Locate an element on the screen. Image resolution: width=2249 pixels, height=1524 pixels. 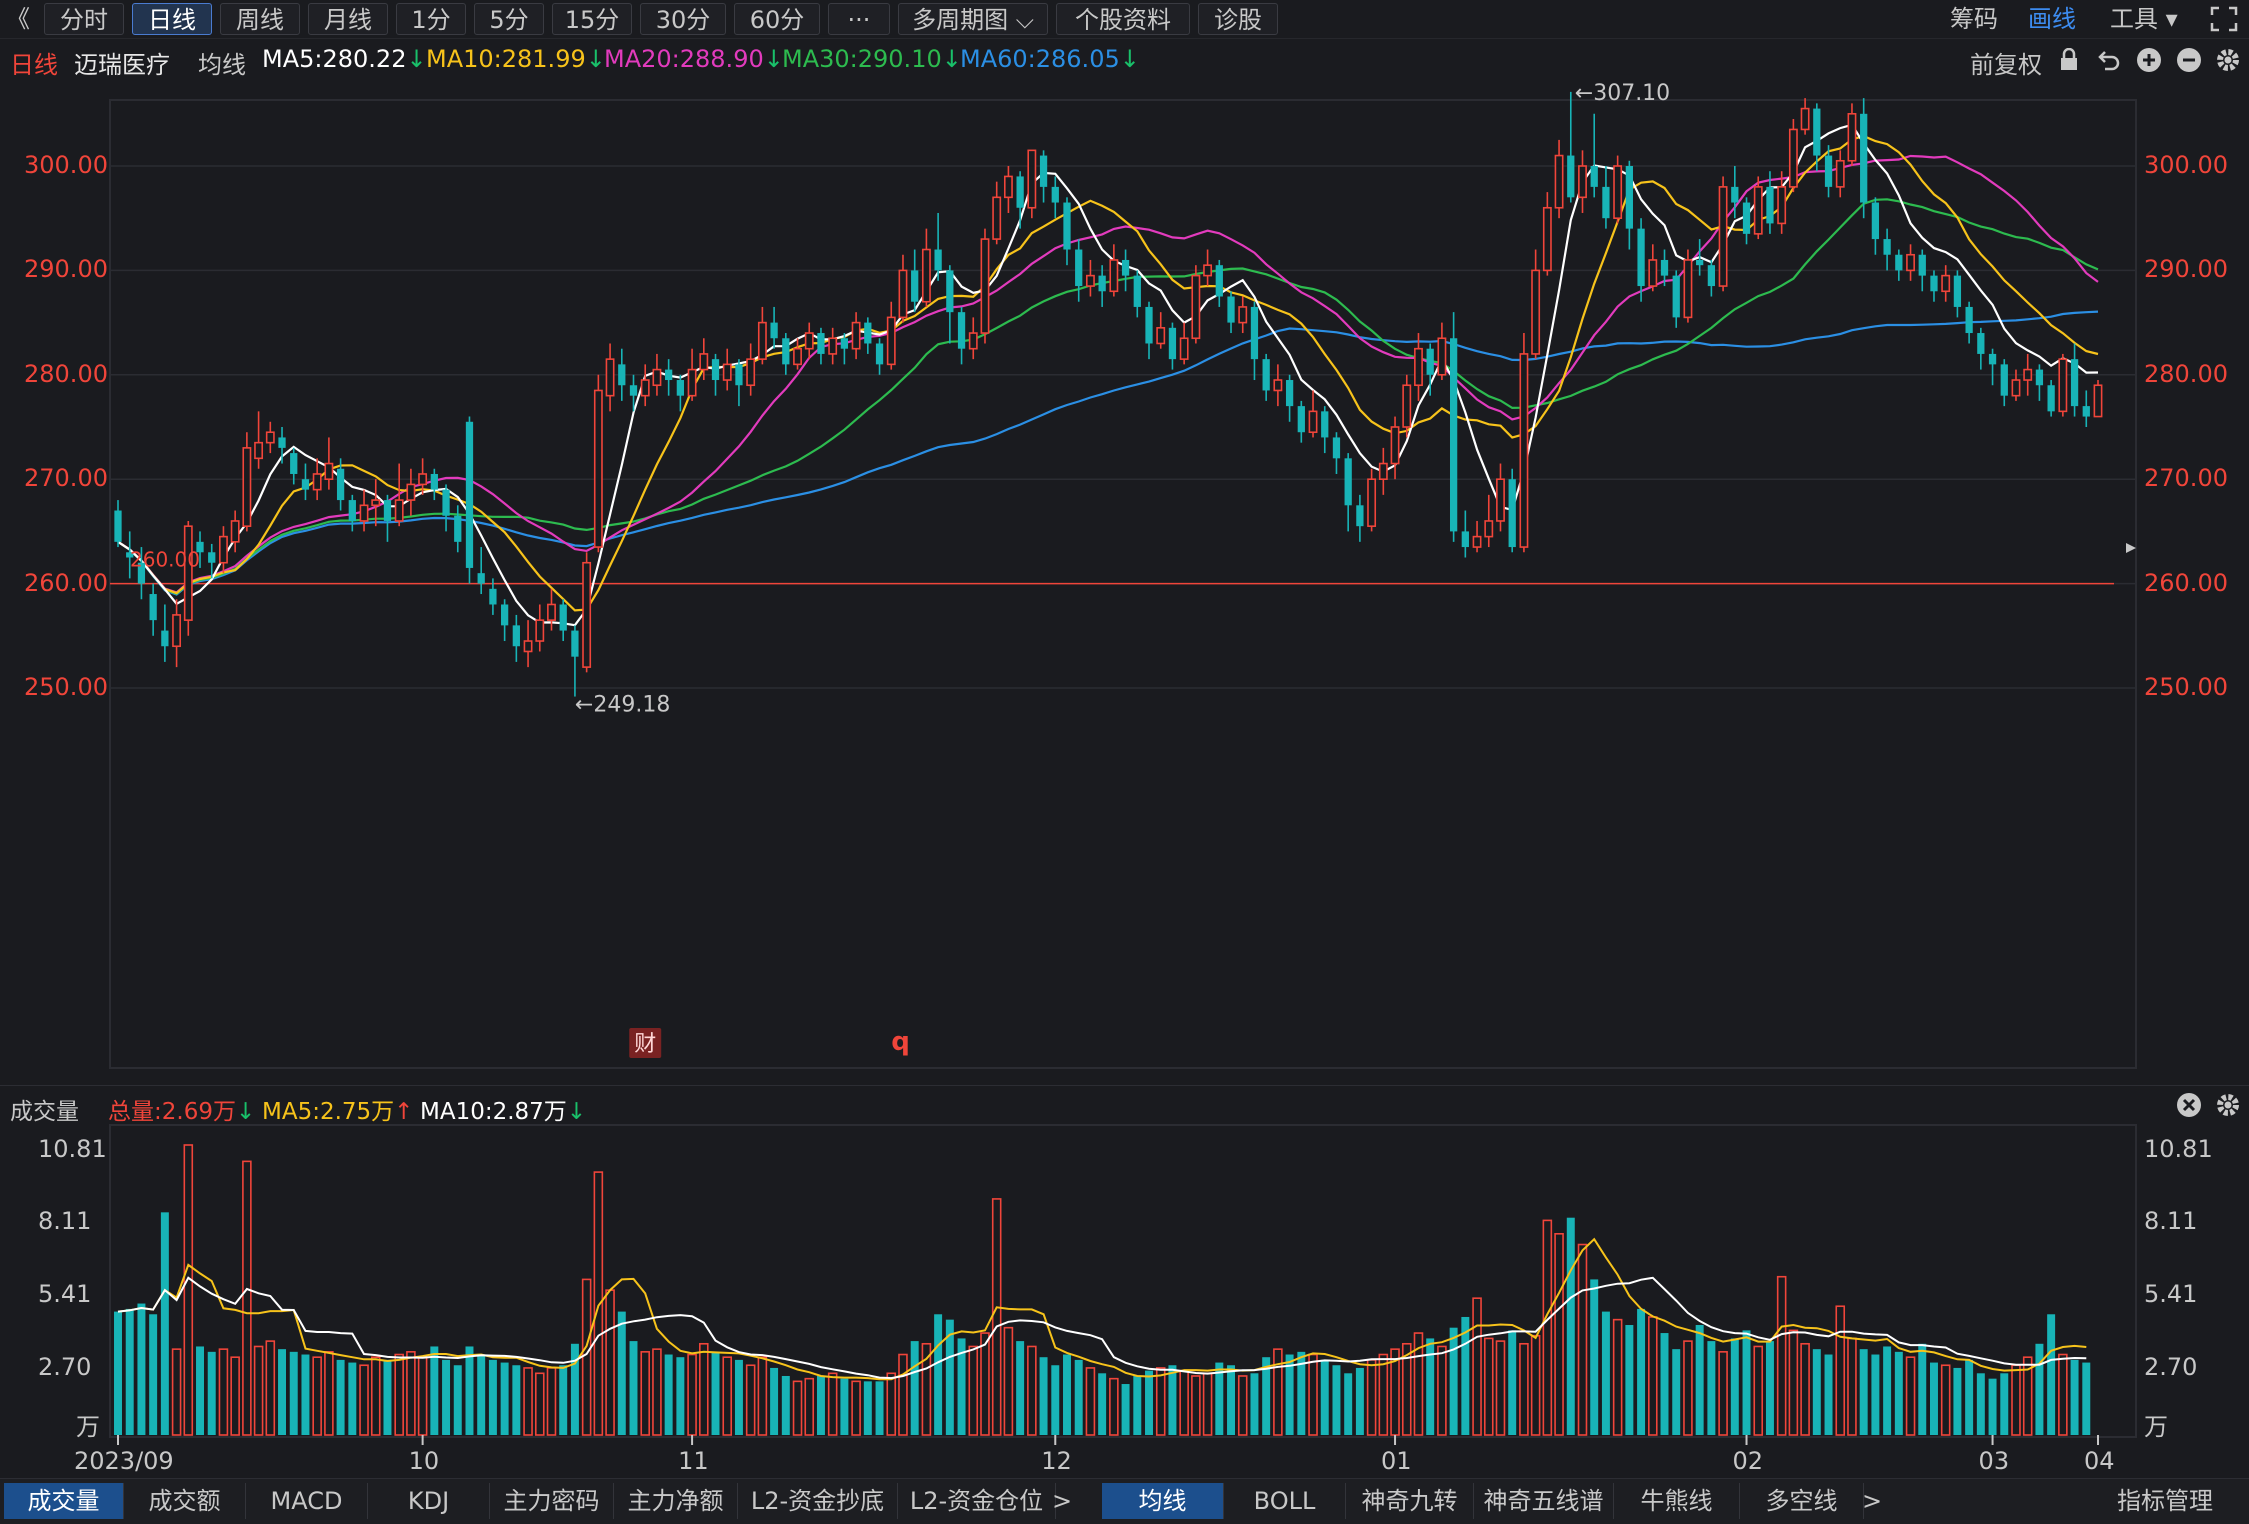
period-label: 日线 is located at coordinates (34, 65).